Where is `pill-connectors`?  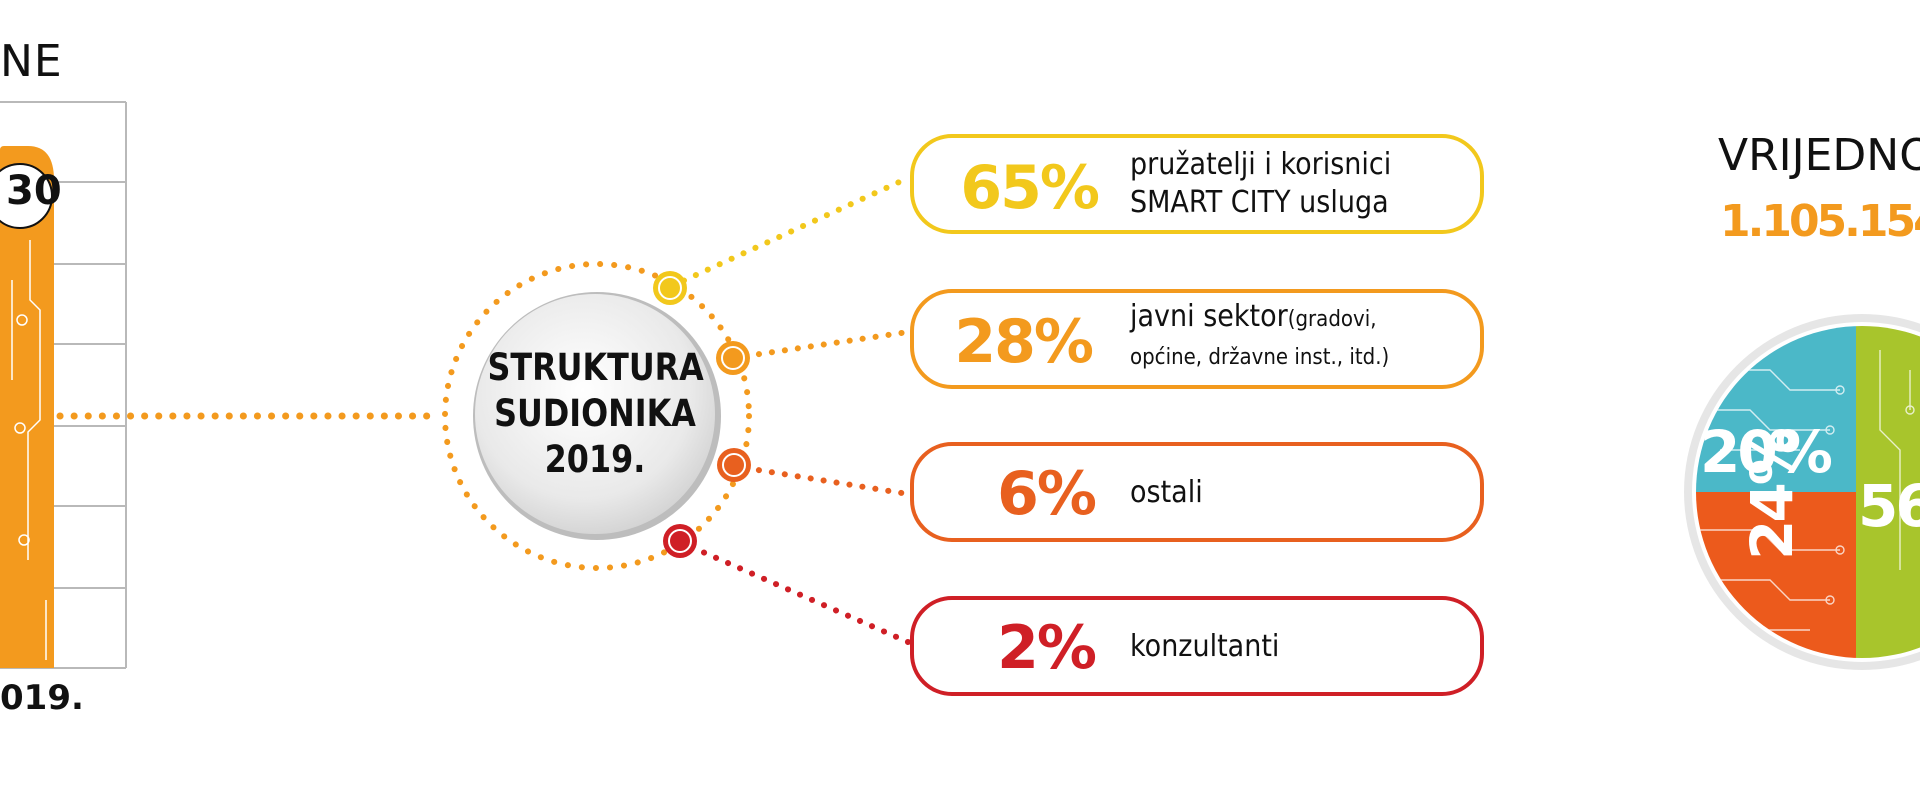
pill-connectors is located at coordinates (790, 410).